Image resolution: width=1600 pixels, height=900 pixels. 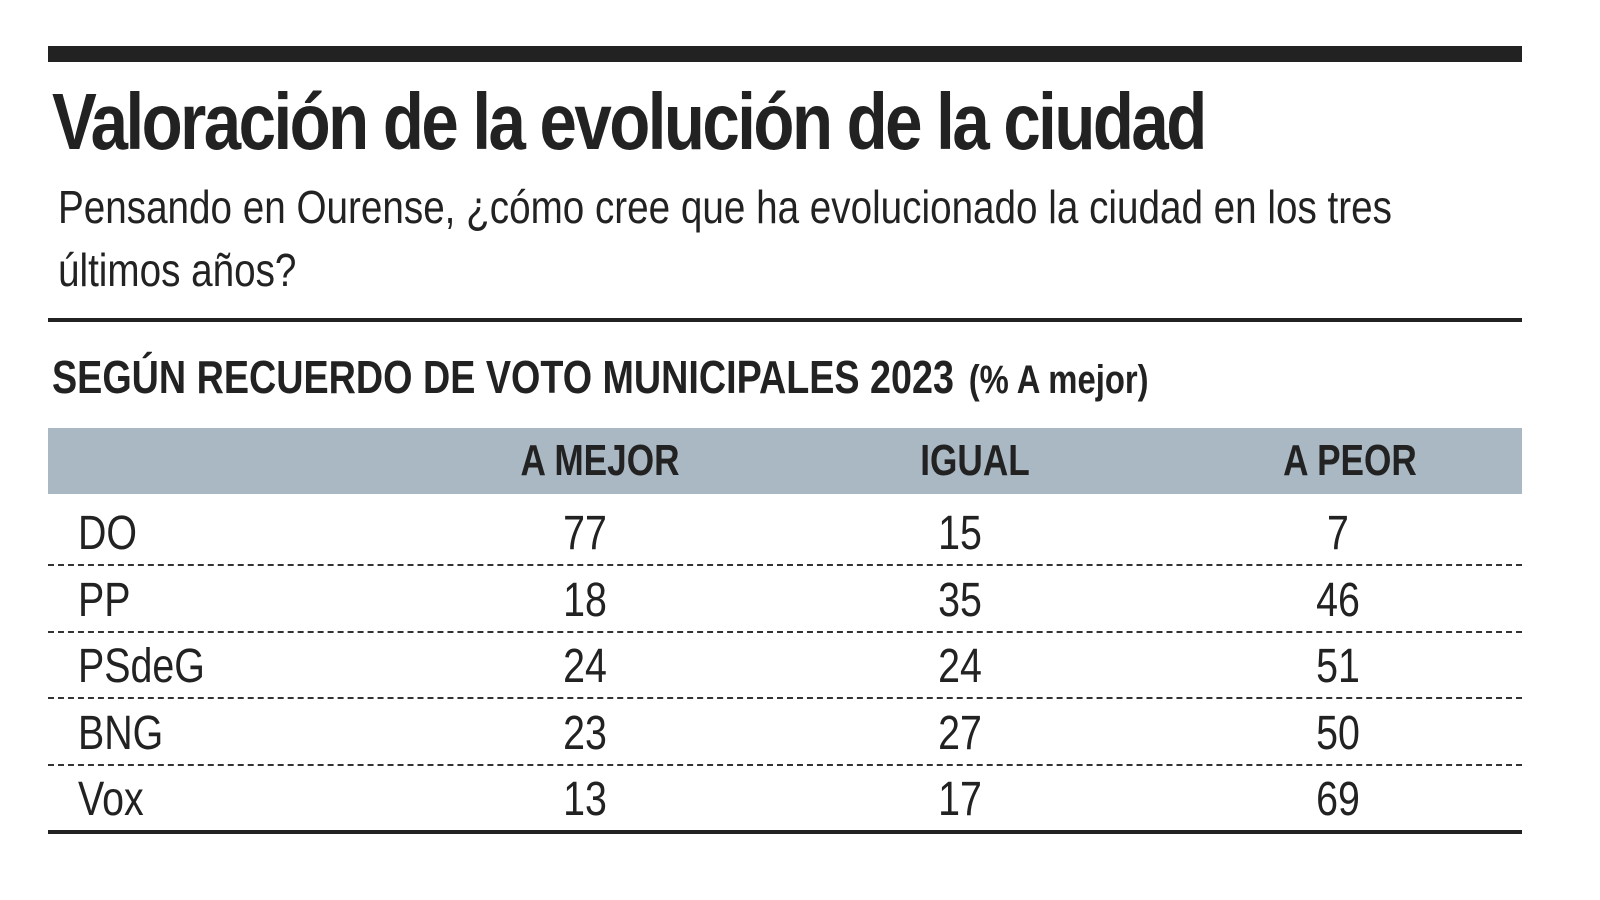 I want to click on value-cell: 77, so click(x=585, y=533).